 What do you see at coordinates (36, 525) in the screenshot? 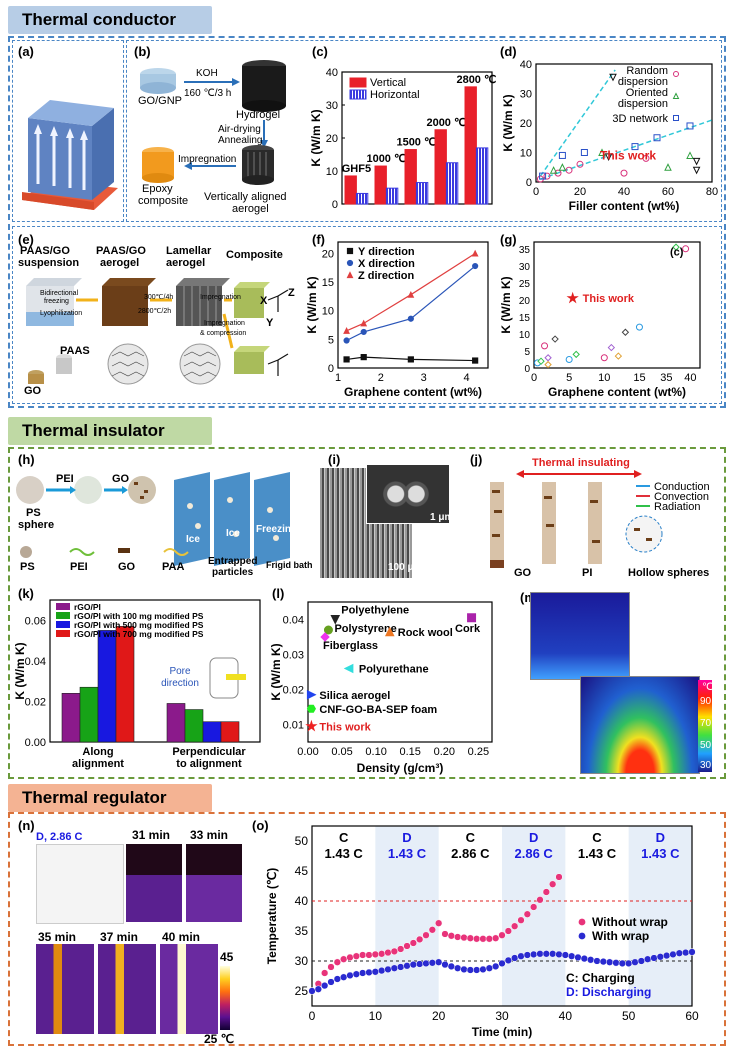
I see `h-sphere: sphere` at bounding box center [36, 525].